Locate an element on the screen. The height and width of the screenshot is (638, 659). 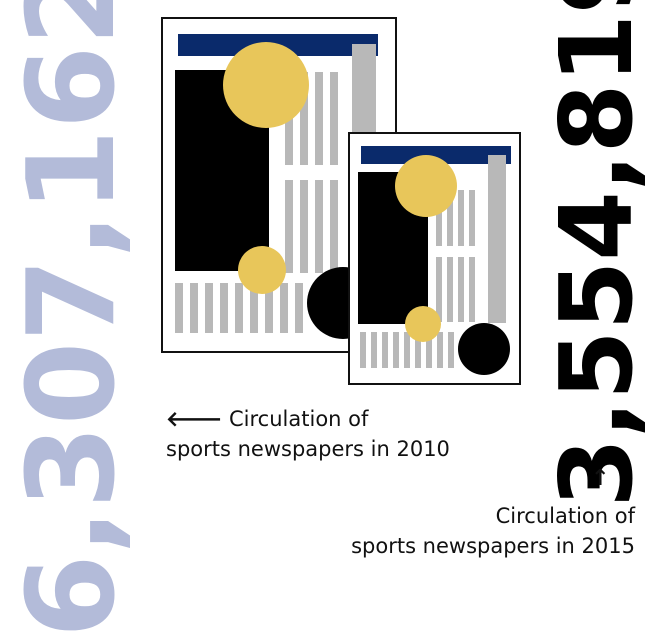
arrow-left-icon: 🡐 is located at coordinates (194, 419).